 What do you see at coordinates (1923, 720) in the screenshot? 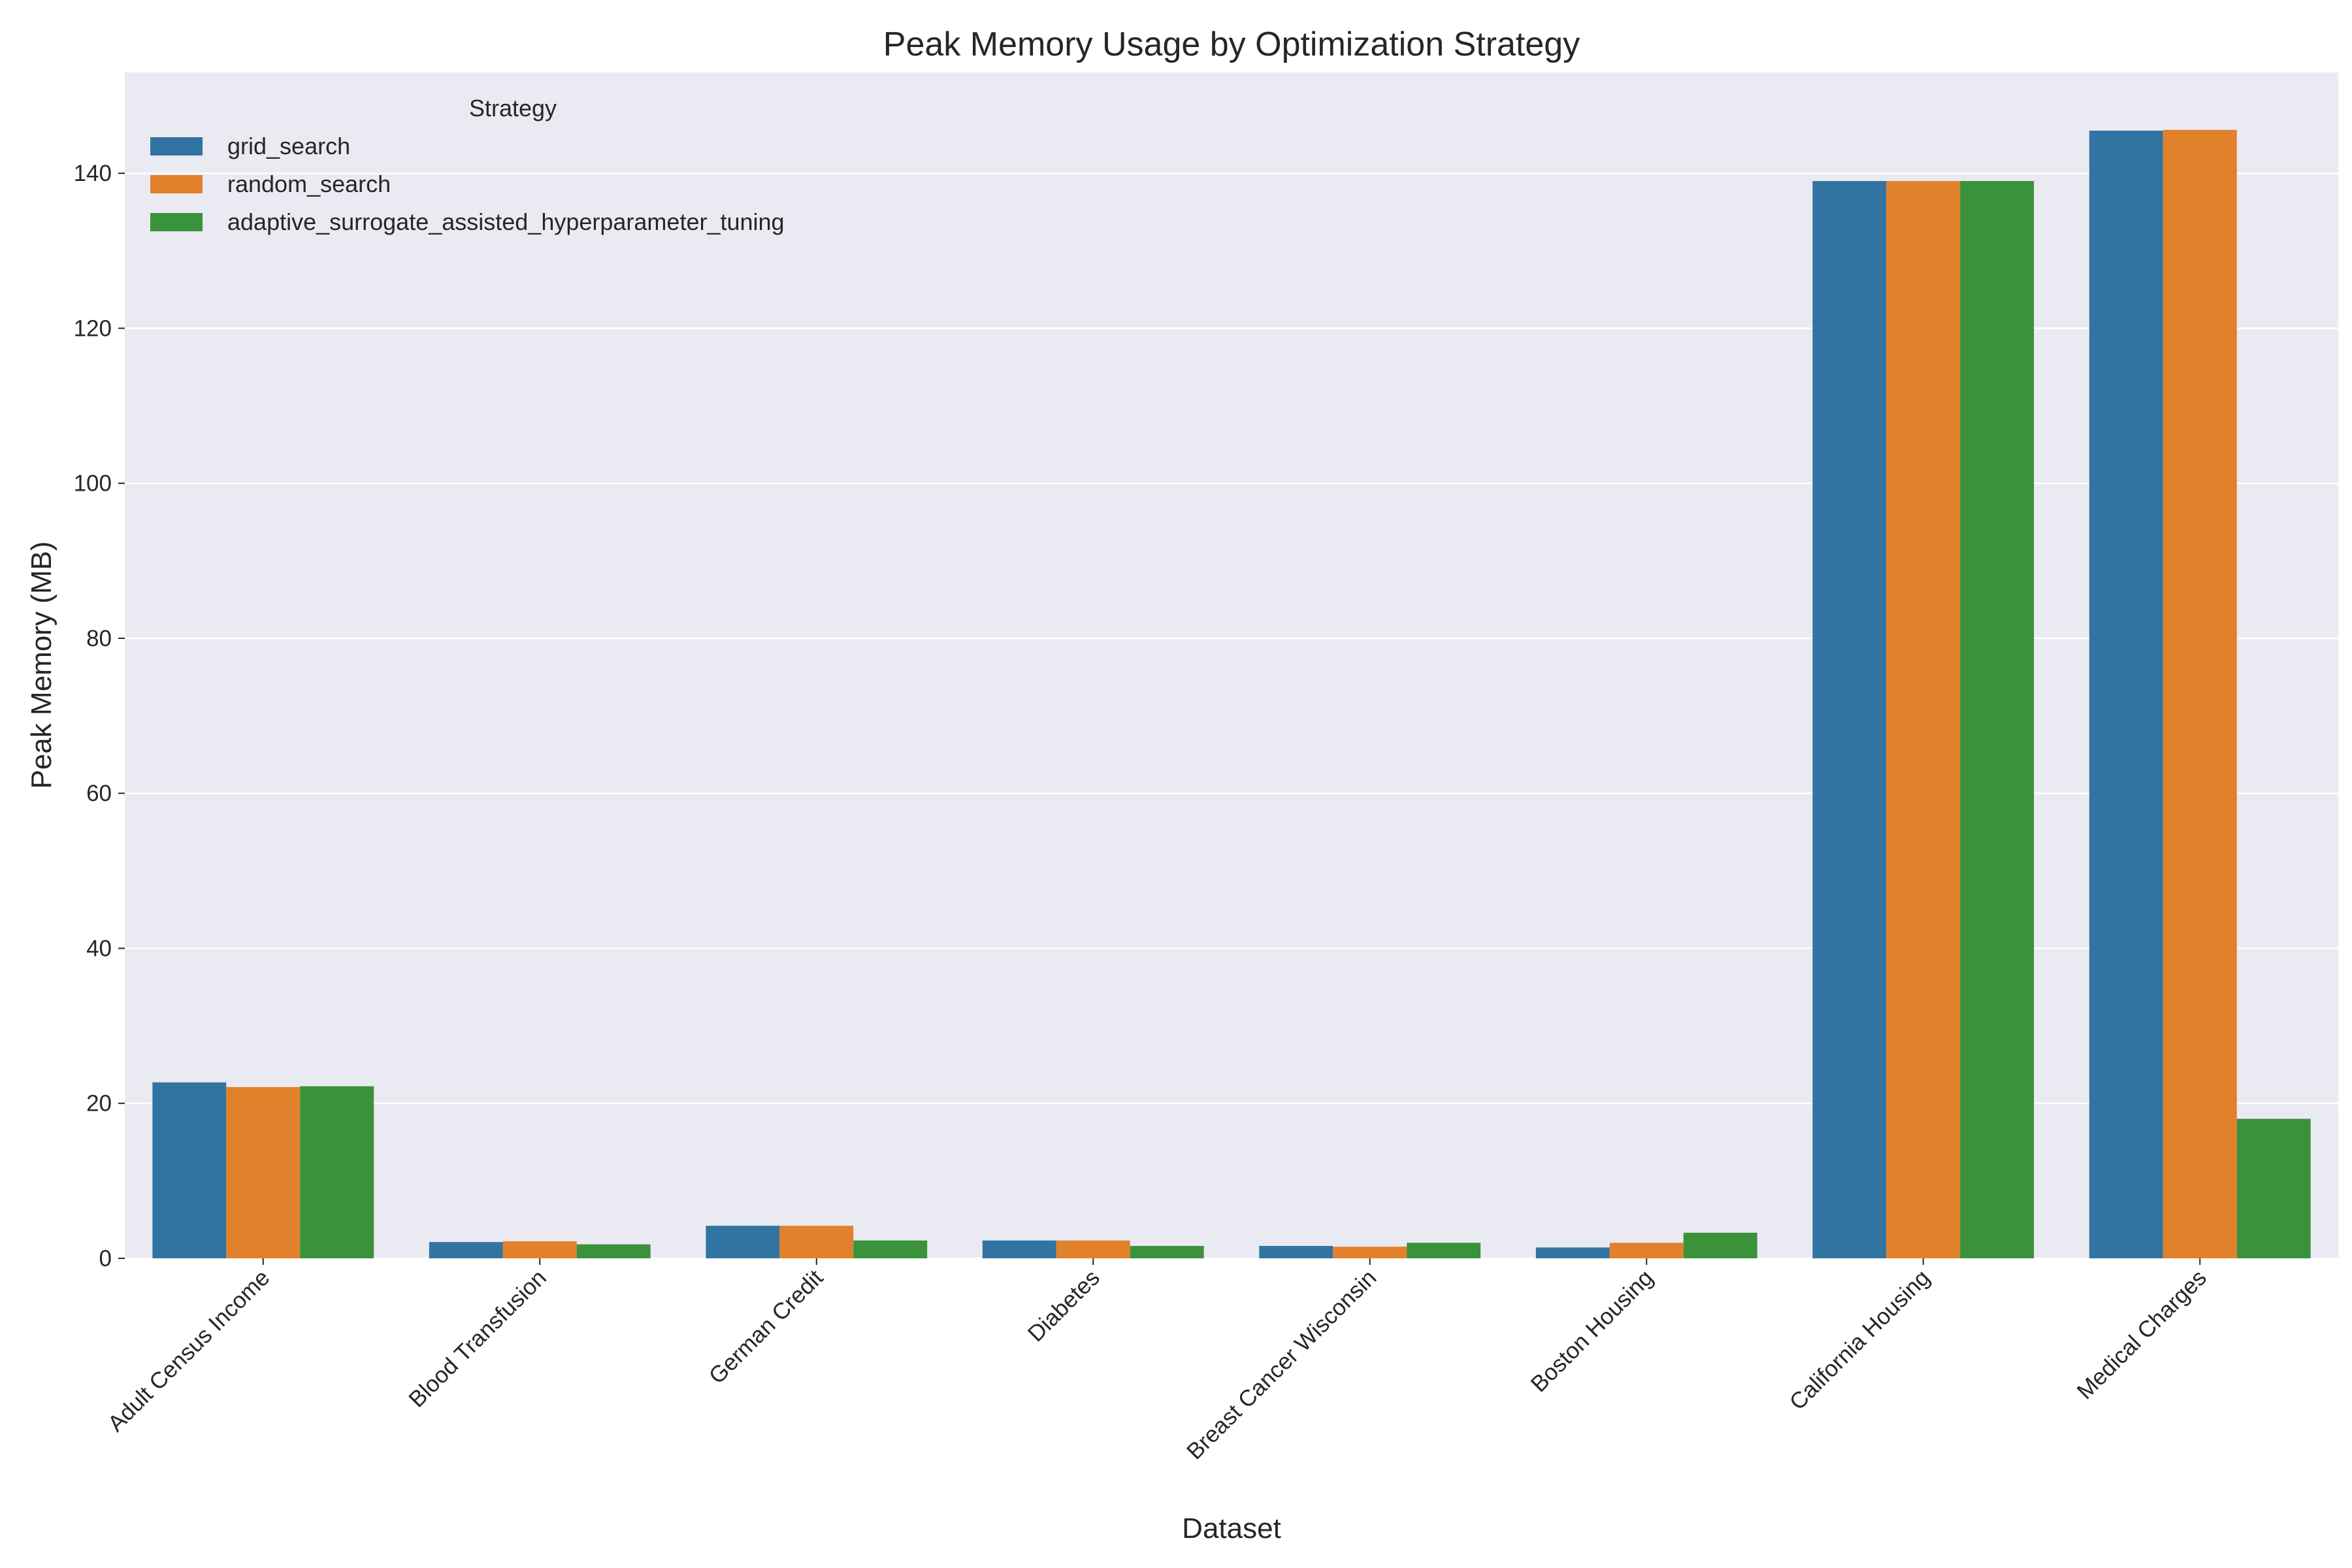
I see `bar-random-search-california-housing` at bounding box center [1923, 720].